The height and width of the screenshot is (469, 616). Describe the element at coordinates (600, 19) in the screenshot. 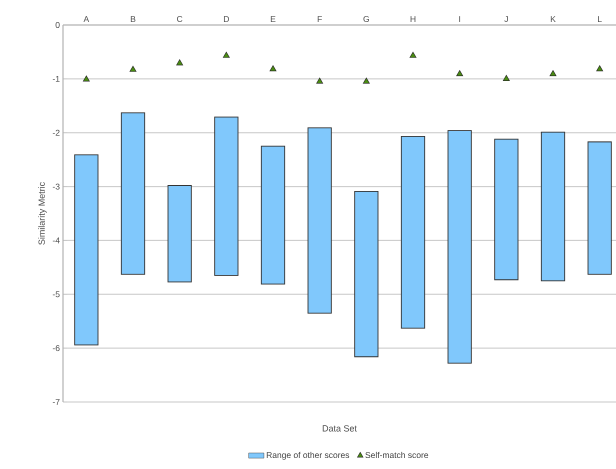

I see `x-tick-label: L` at that location.